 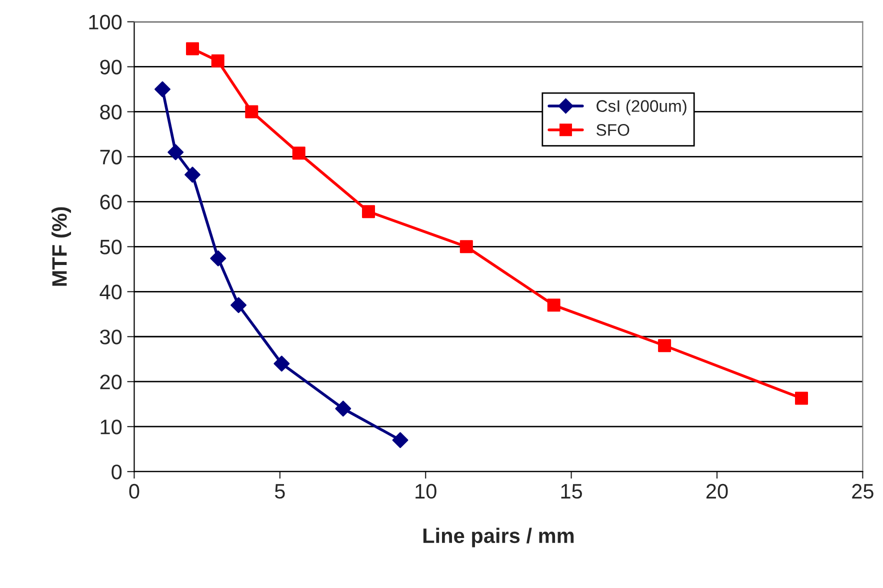 What do you see at coordinates (111, 157) in the screenshot?
I see `y-tick-label: 70` at bounding box center [111, 157].